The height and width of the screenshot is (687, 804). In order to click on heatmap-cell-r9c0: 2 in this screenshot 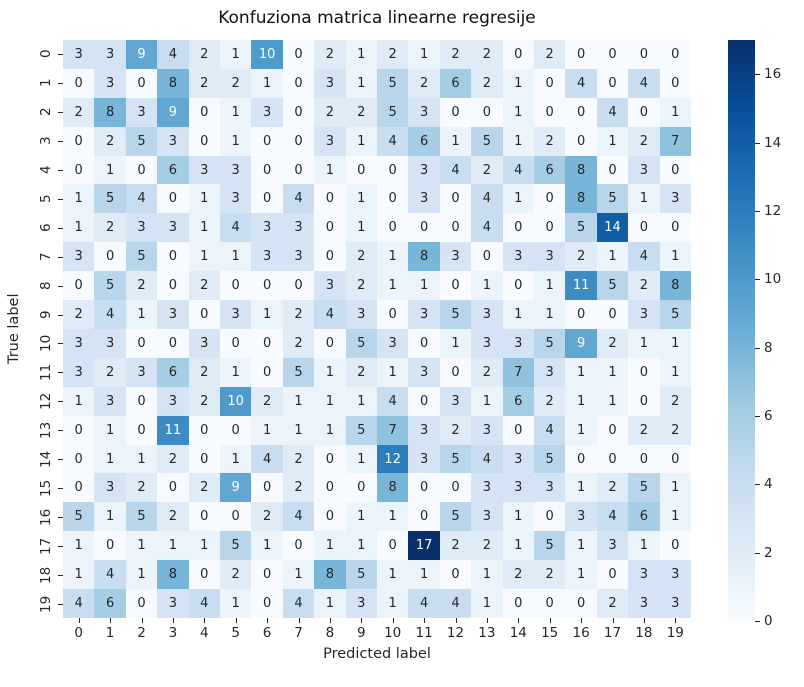, I will do `click(79, 314)`.